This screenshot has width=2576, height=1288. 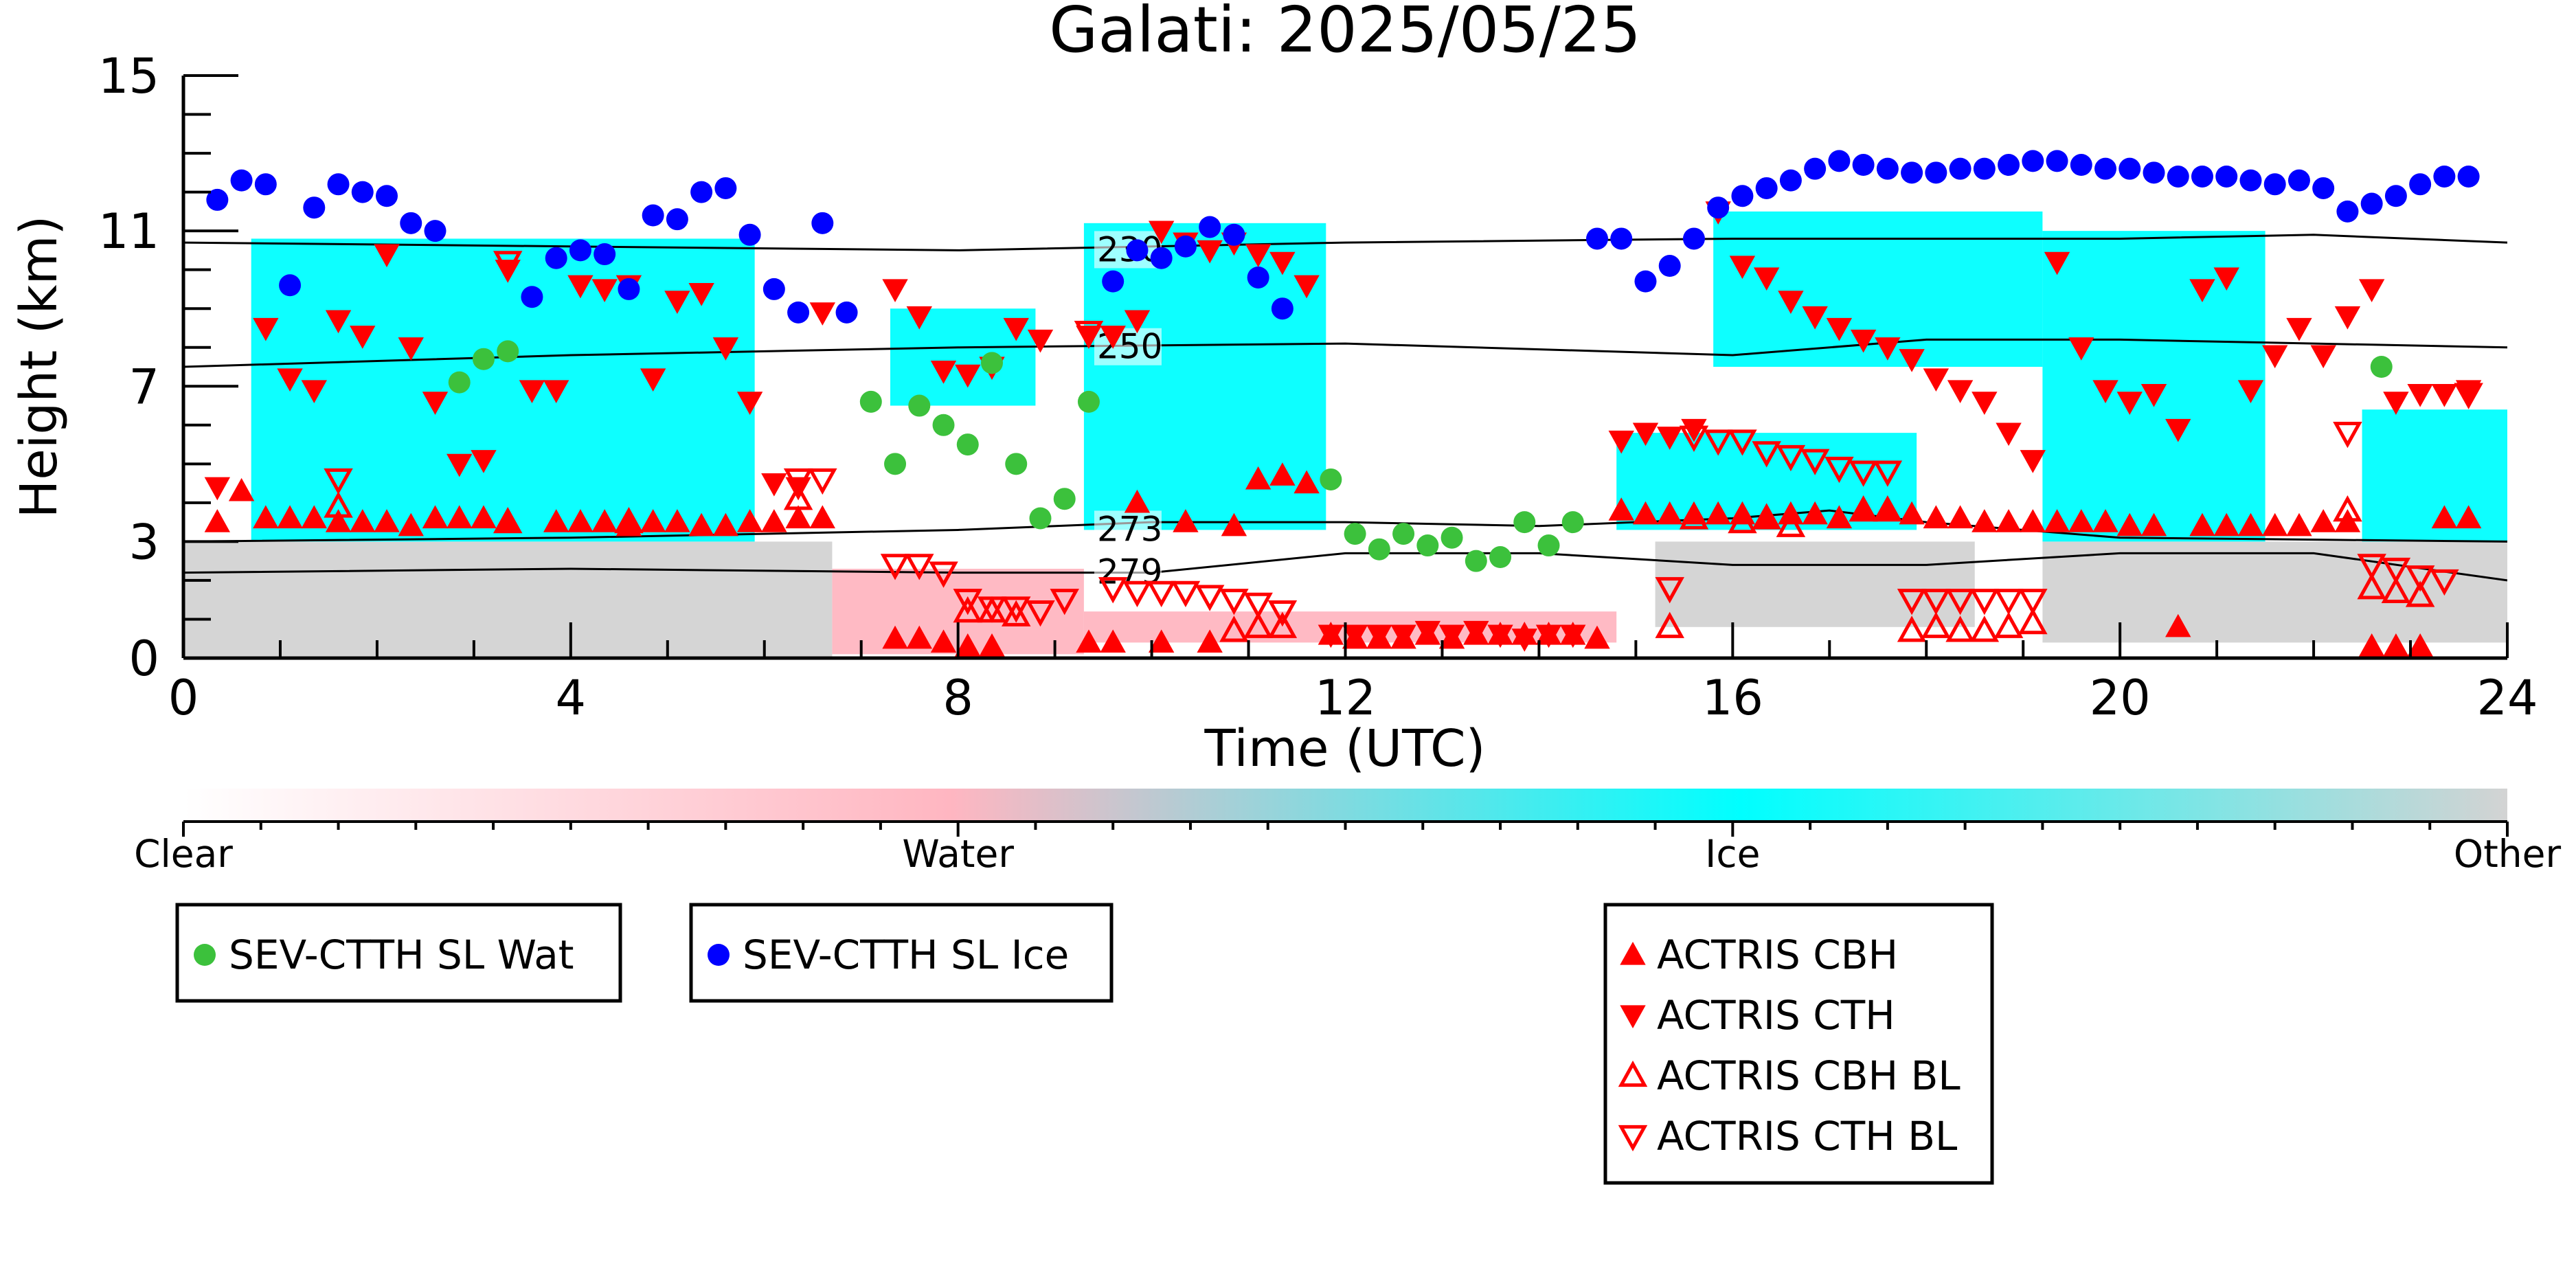 What do you see at coordinates (398, 953) in the screenshot?
I see `legend-box-1: SEV-CTTH SL Wat` at bounding box center [398, 953].